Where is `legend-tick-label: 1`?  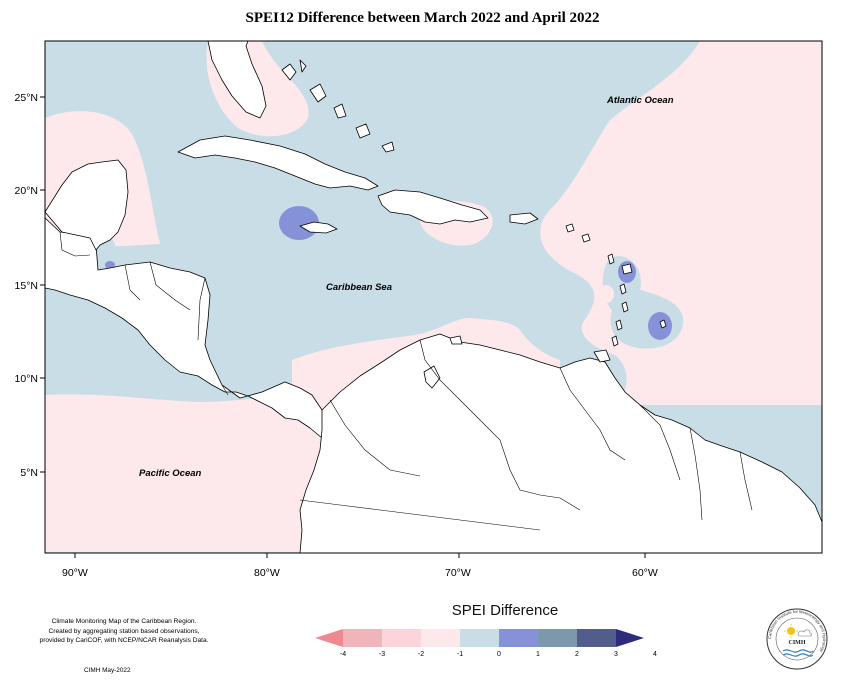
legend-tick-label: 1 is located at coordinates (538, 654).